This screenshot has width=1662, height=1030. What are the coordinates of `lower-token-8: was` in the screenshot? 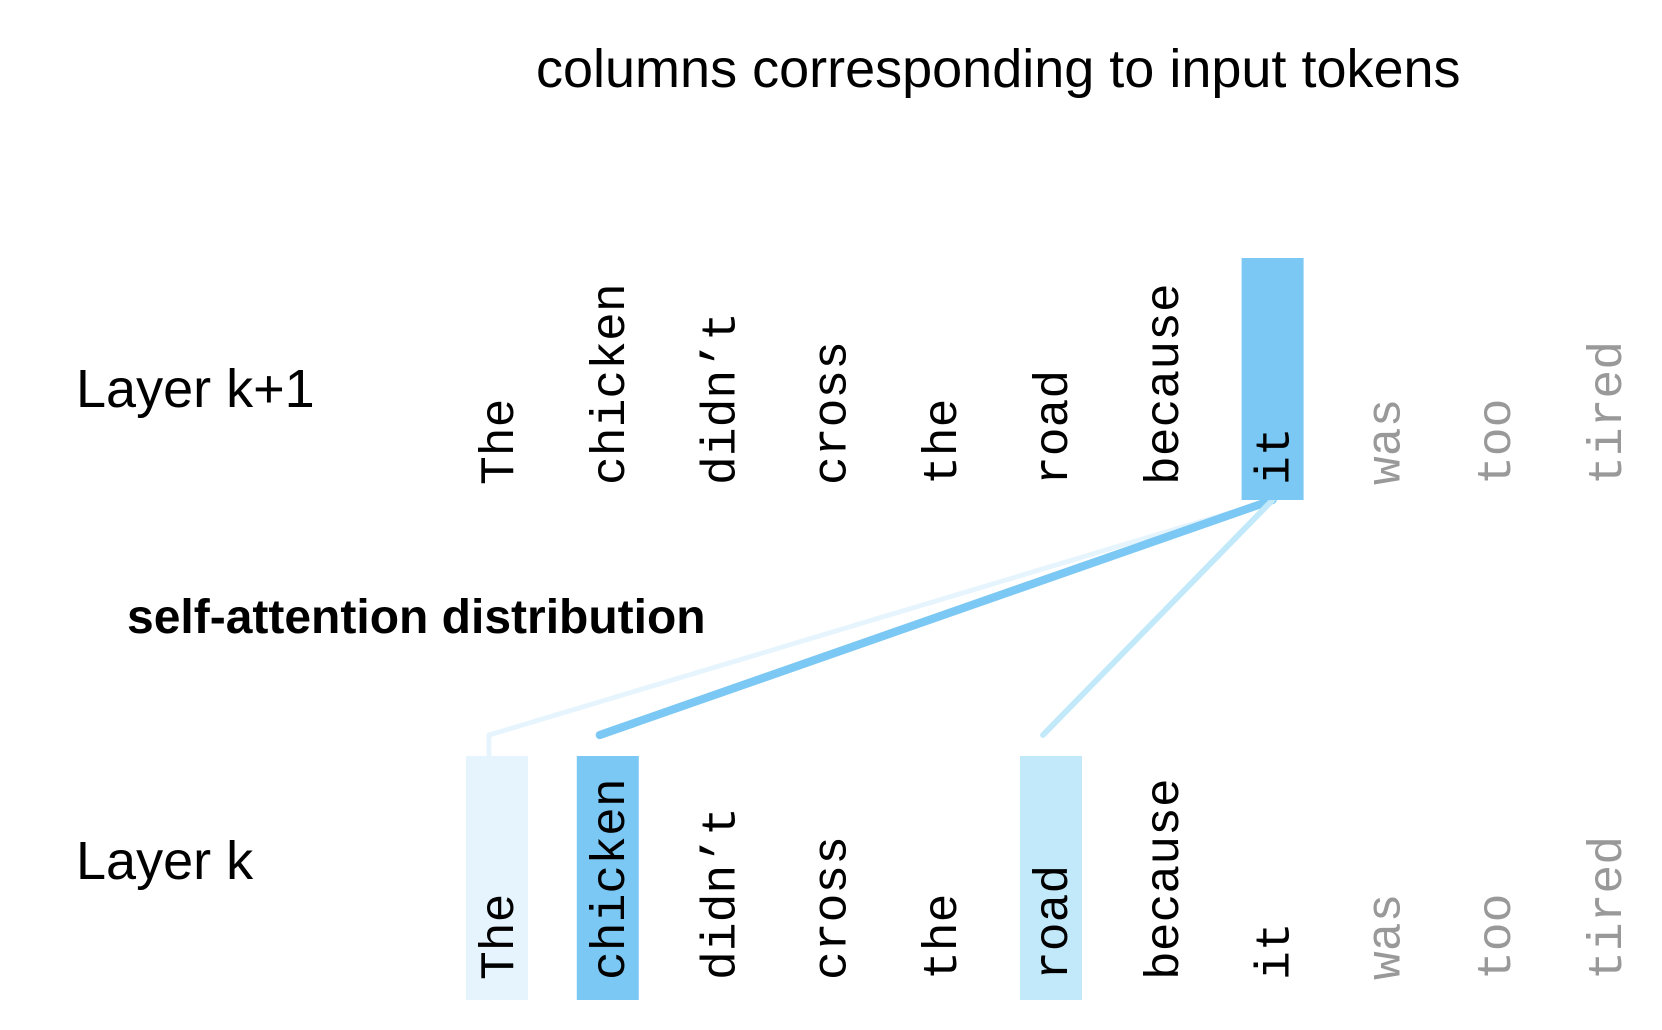 It's located at (1387, 937).